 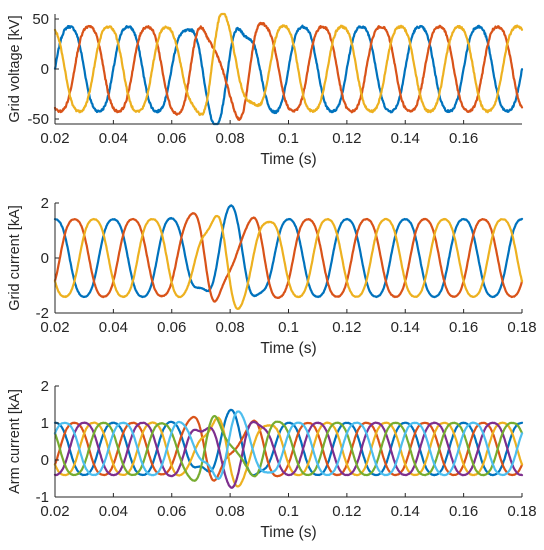 I want to click on grid-voltage-x-tick-label: 0.16, so click(x=463, y=138).